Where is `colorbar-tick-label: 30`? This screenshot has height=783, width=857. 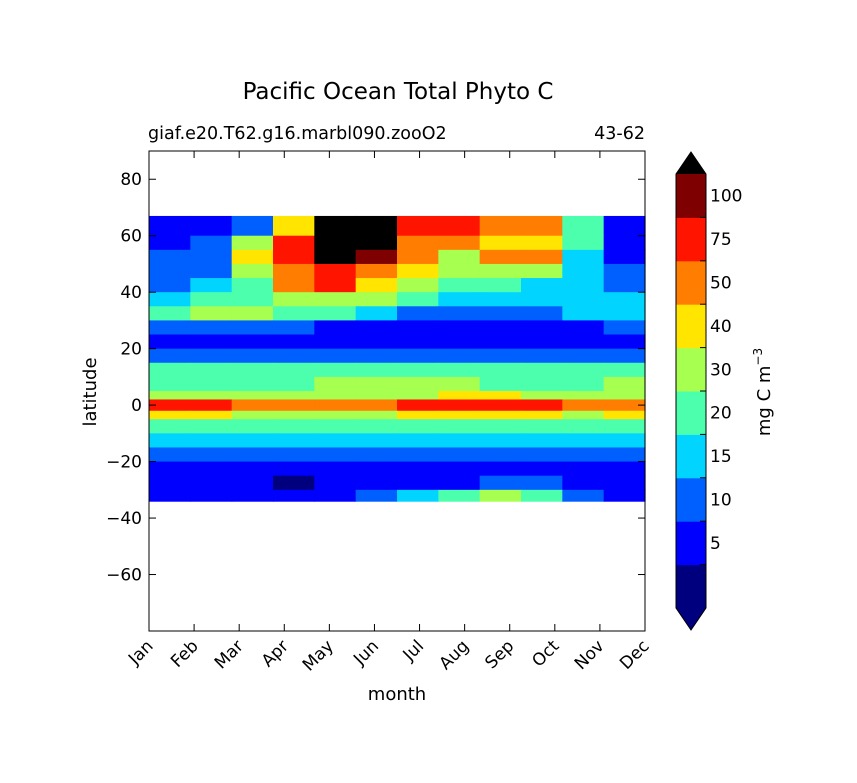
colorbar-tick-label: 30 is located at coordinates (721, 370).